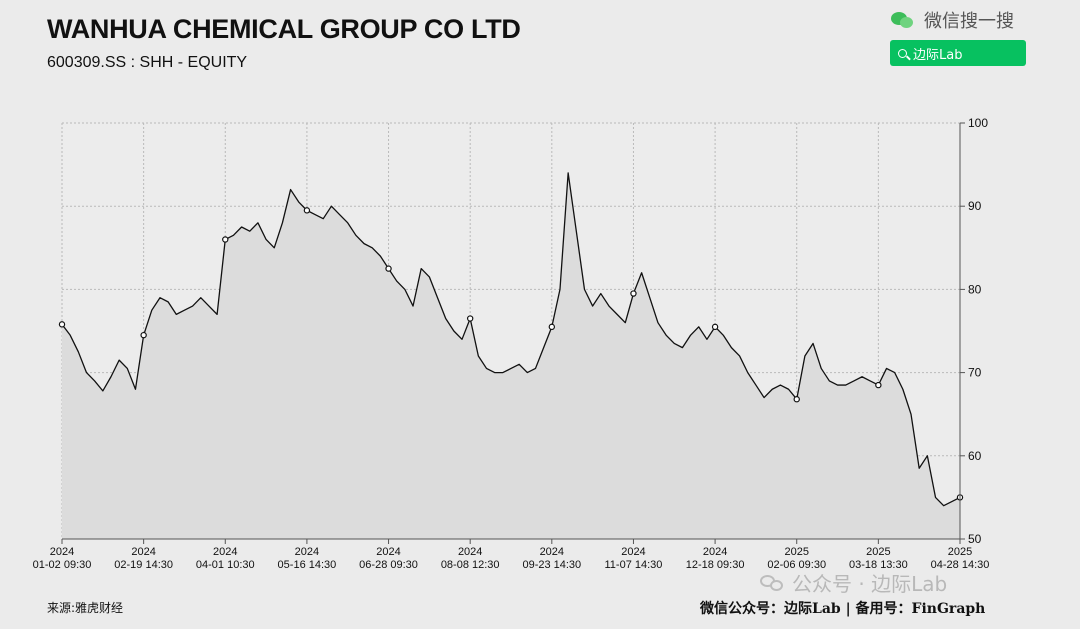  What do you see at coordinates (938, 55) in the screenshot?
I see `wechat-search-button-label: 边际Lab` at bounding box center [938, 55].